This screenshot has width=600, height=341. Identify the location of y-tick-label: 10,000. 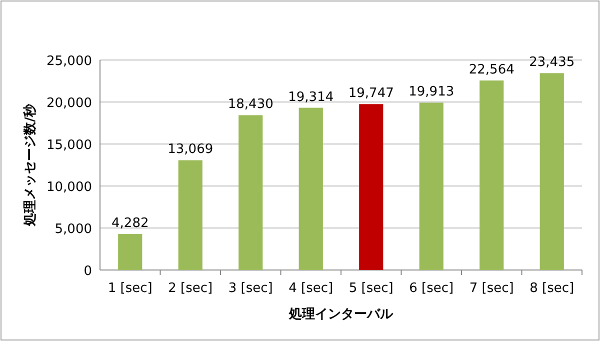
(69, 187).